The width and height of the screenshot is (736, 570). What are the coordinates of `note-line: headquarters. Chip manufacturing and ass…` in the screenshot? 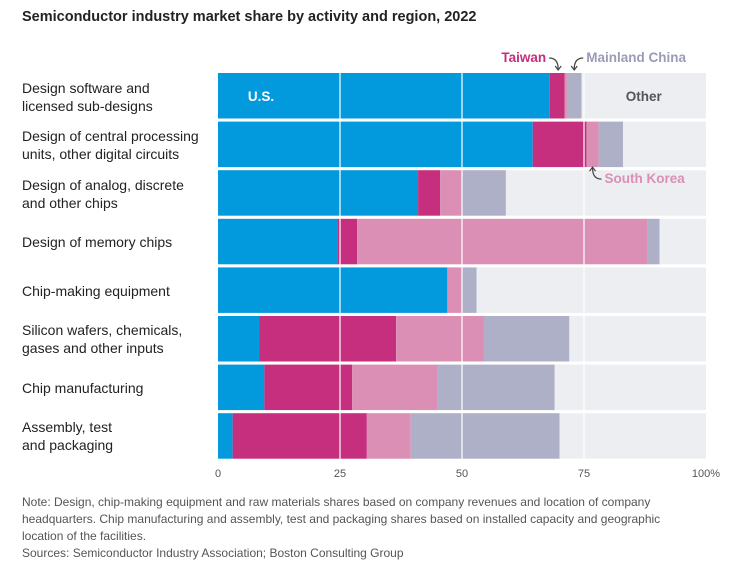 It's located at (341, 519).